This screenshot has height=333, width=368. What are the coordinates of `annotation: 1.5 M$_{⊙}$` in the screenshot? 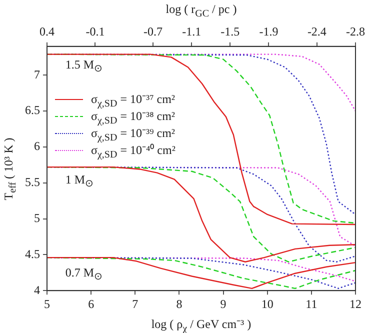 It's located at (83, 66).